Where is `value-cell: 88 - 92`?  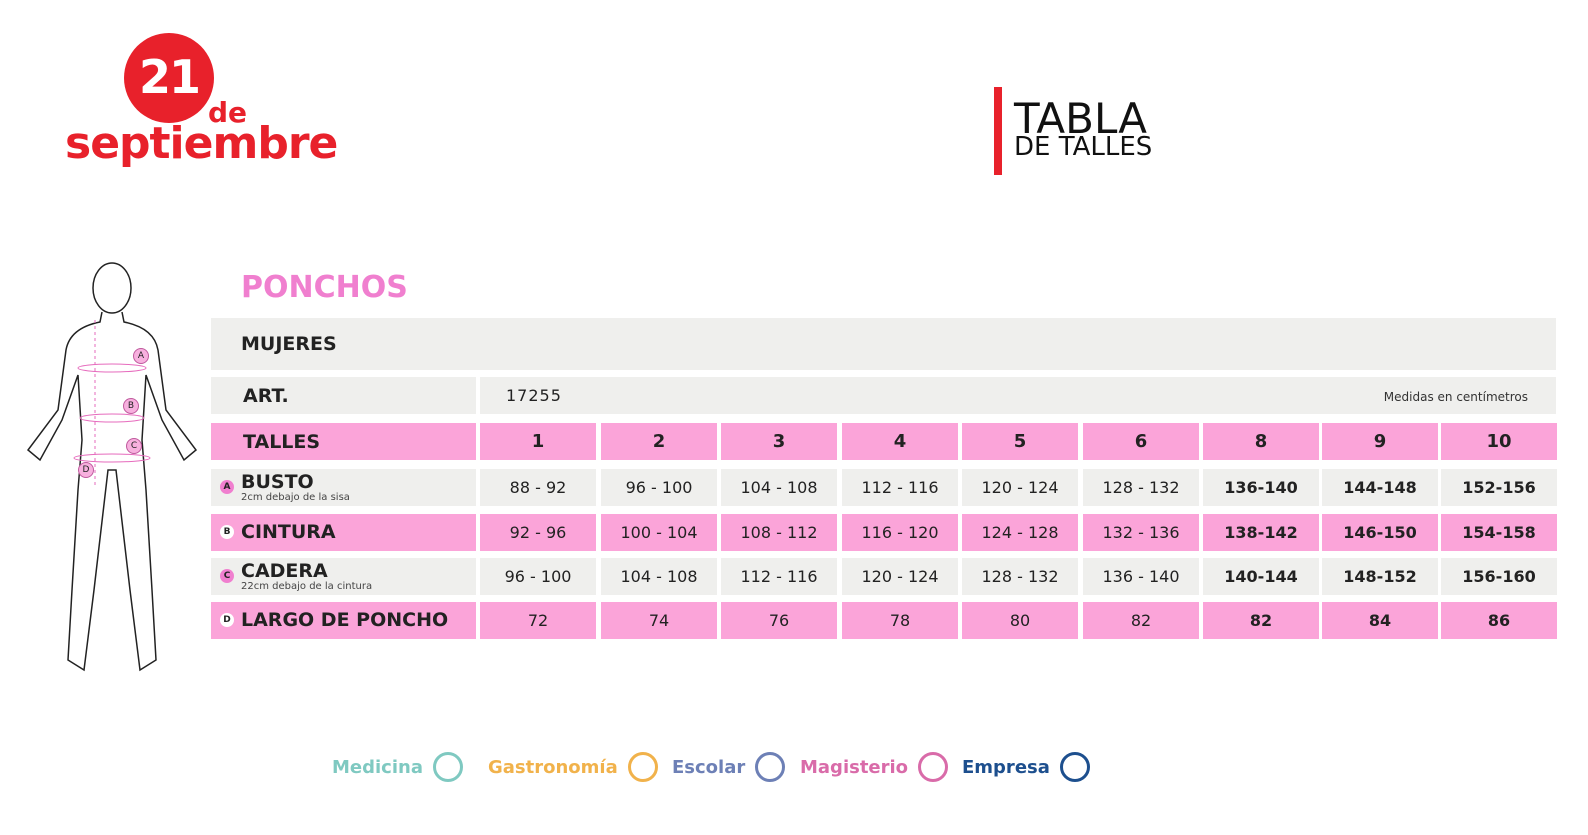 value-cell: 88 - 92 is located at coordinates (538, 487).